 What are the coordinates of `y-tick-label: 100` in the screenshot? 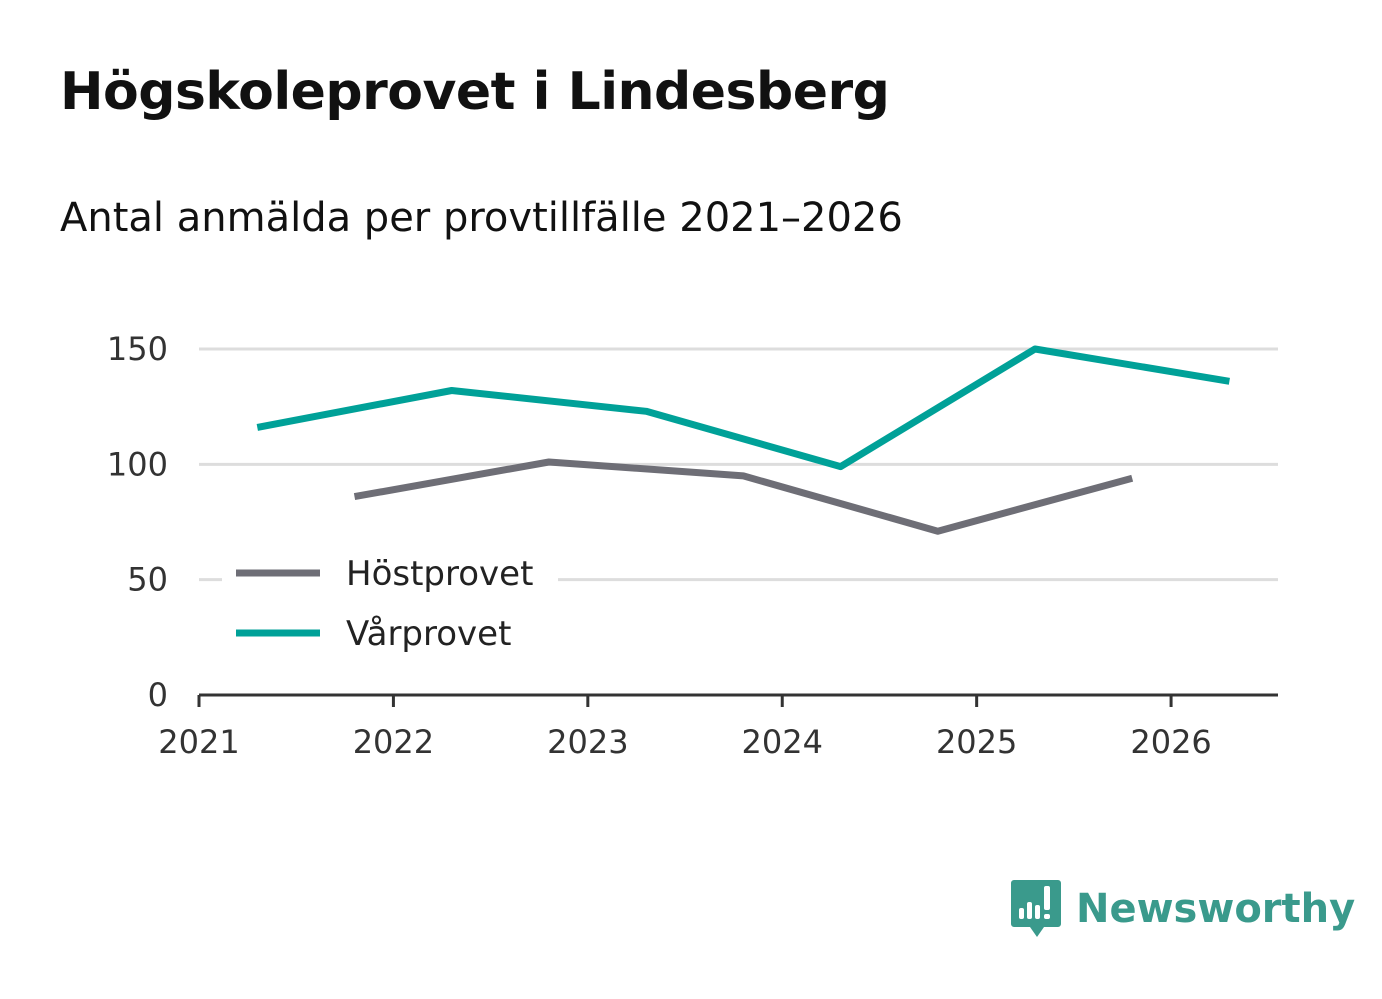 It's located at (137, 464).